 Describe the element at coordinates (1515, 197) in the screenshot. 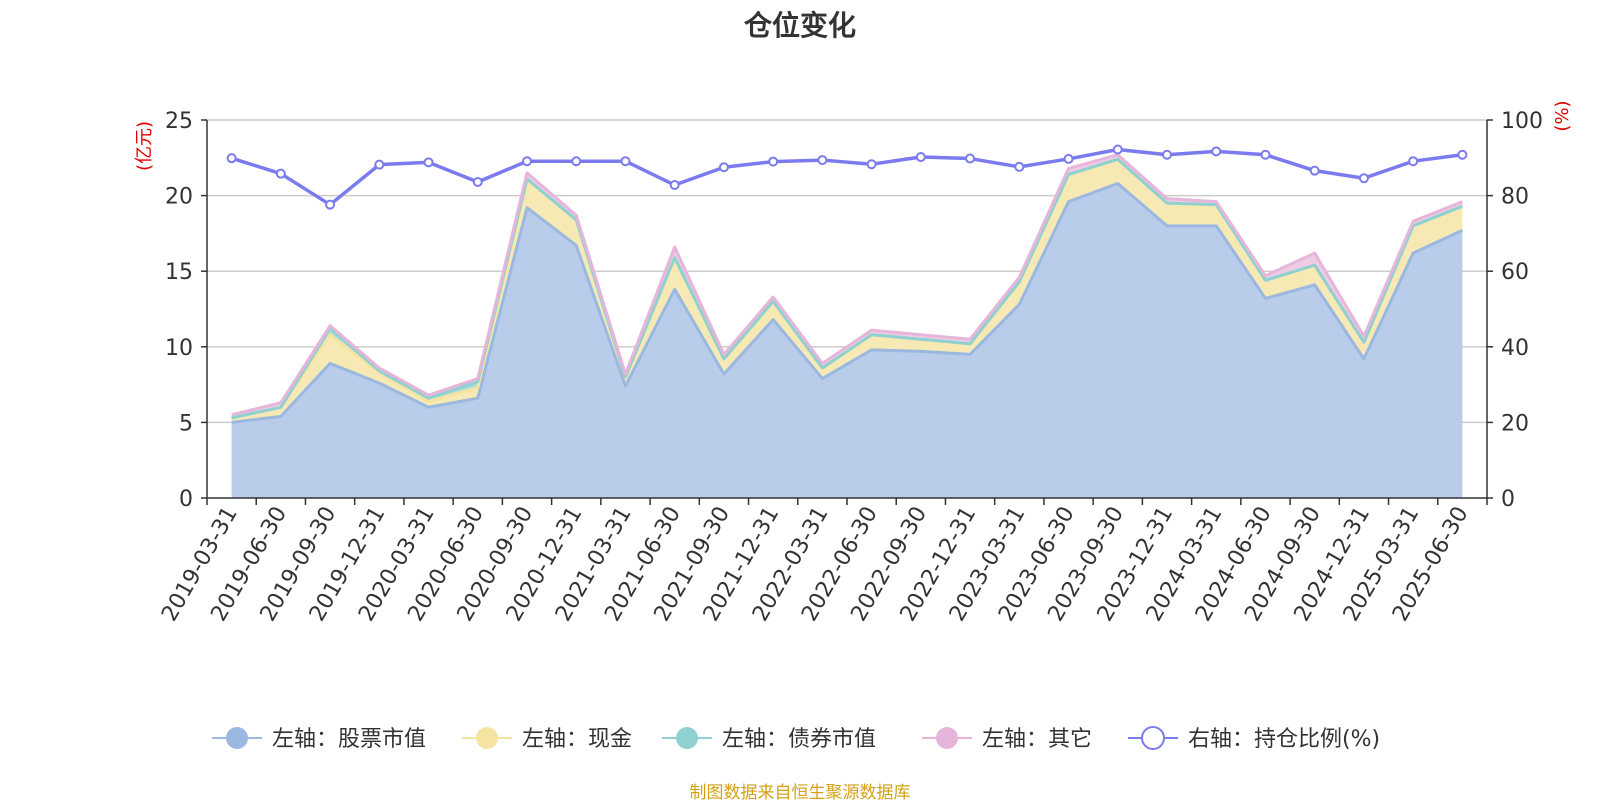

I see `y-right-tick-label-4: 80` at that location.